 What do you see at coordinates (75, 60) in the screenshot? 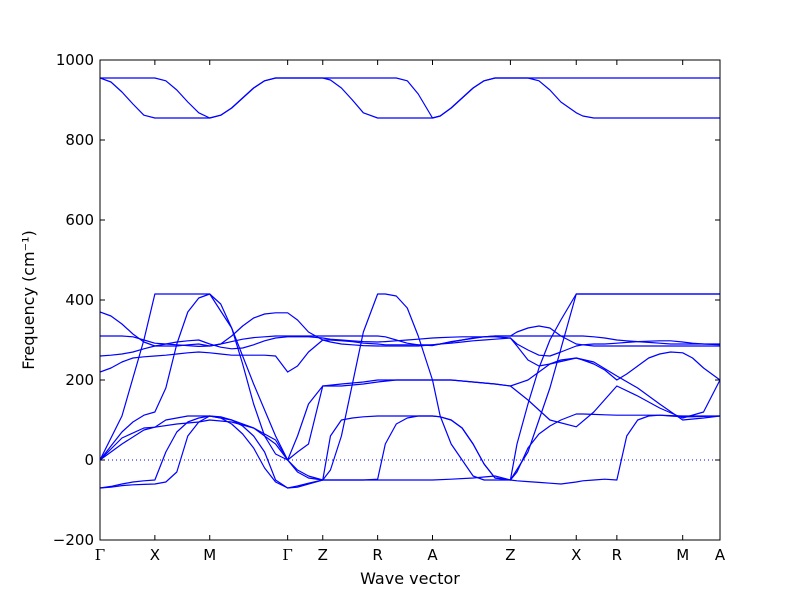
I see `y-tick-label-6: 1000` at bounding box center [75, 60].